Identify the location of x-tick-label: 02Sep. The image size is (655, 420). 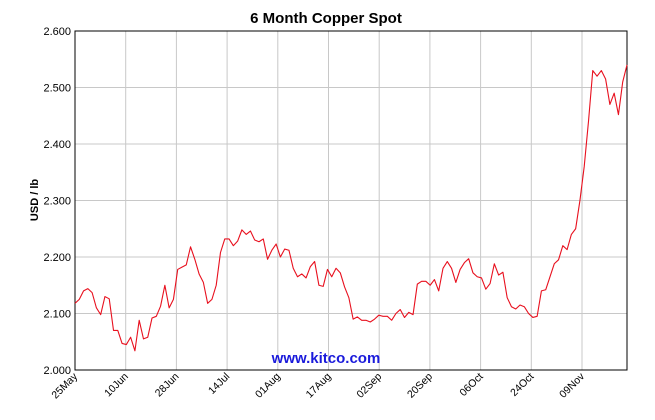
(369, 386).